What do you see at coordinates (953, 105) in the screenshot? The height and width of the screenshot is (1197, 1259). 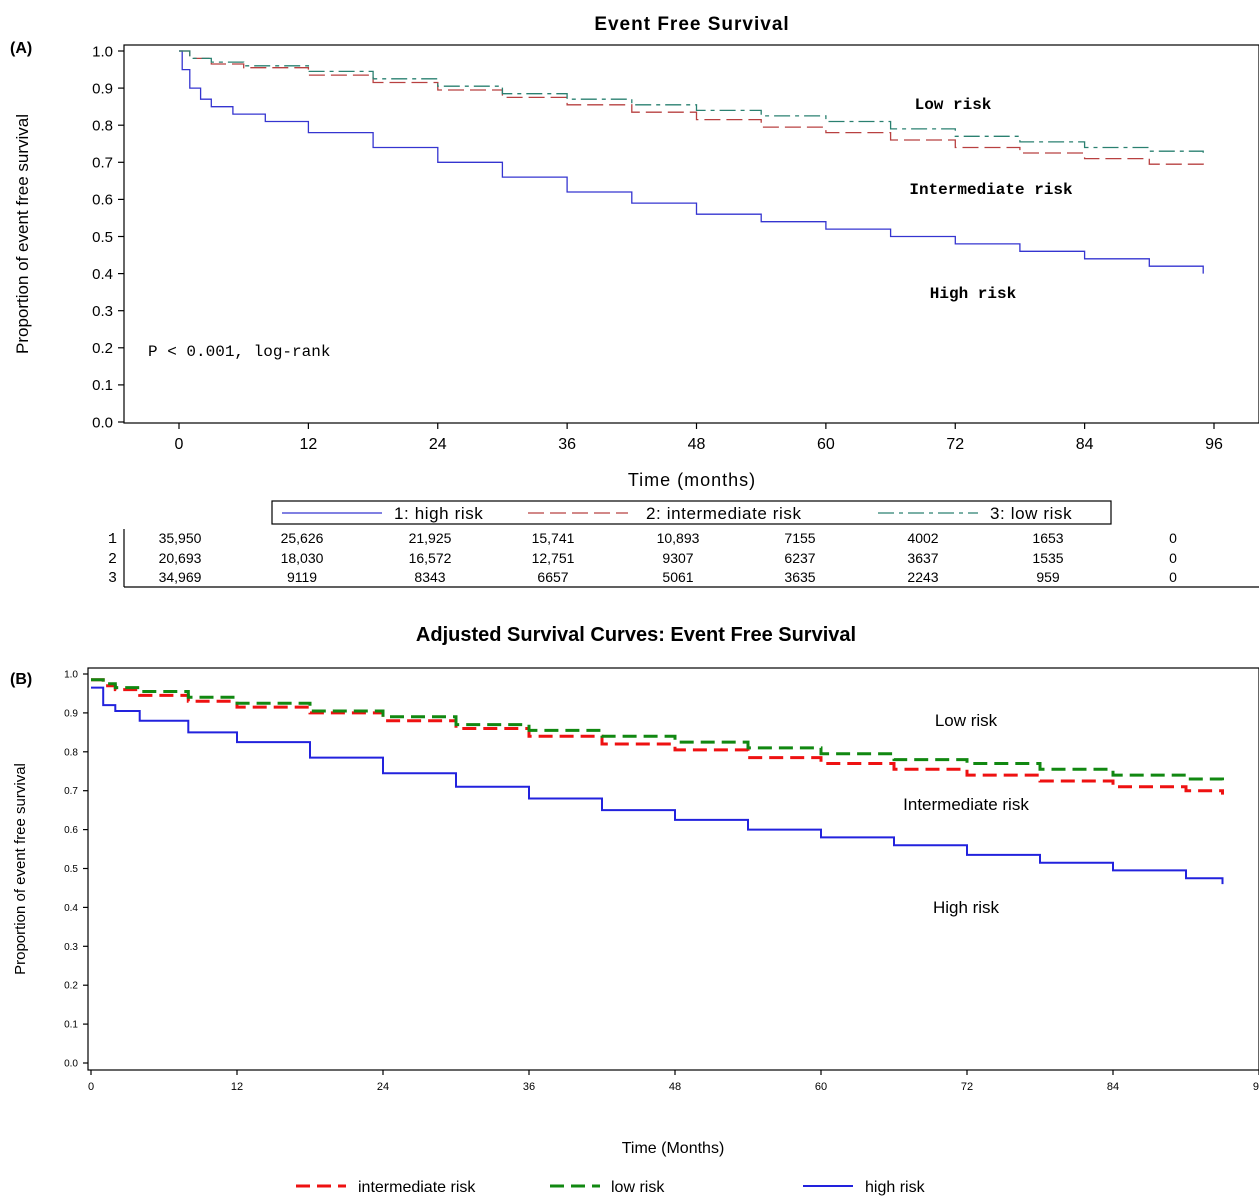 I see `panel-a-label-low-risk: Low risk` at bounding box center [953, 105].